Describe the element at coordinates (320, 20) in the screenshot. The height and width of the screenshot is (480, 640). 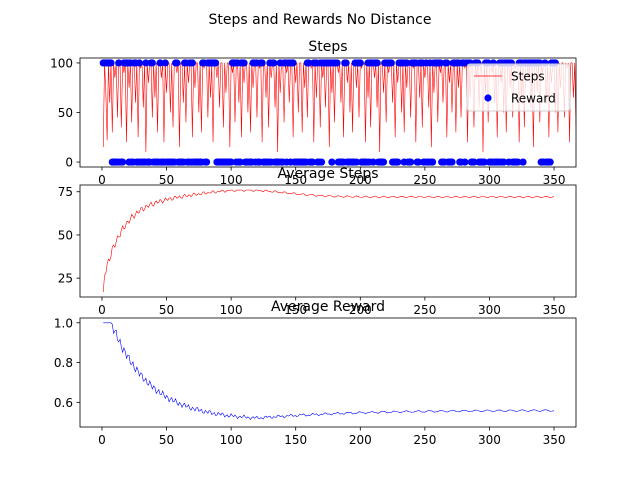
I see `figure-suptitle: Steps and Rewards No Distance` at that location.